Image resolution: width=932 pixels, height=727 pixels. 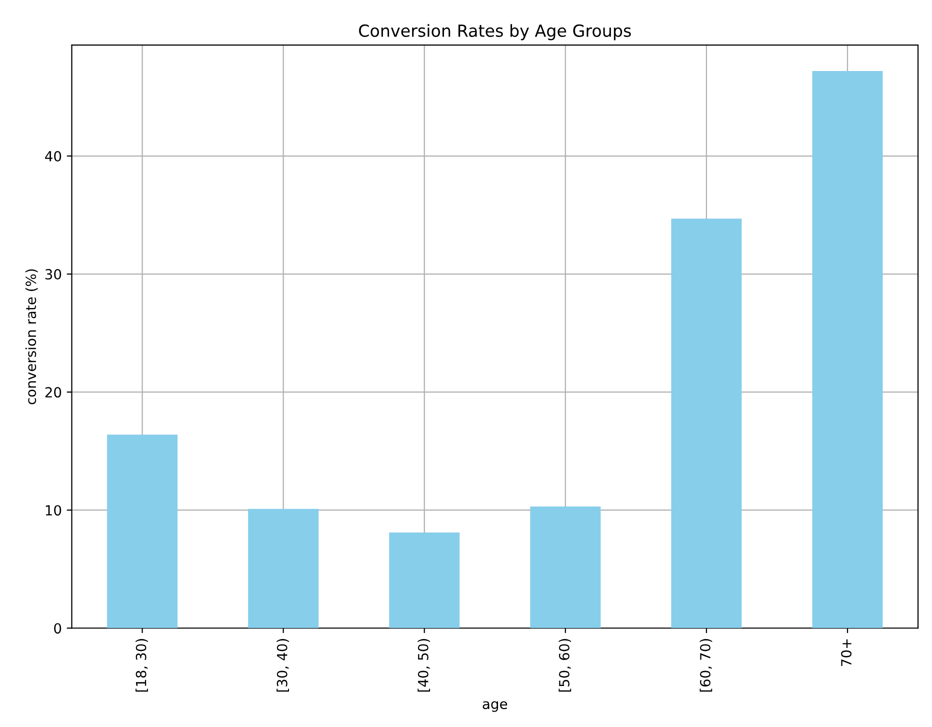 What do you see at coordinates (58, 628) in the screenshot?
I see `y-tick-label: 0` at bounding box center [58, 628].